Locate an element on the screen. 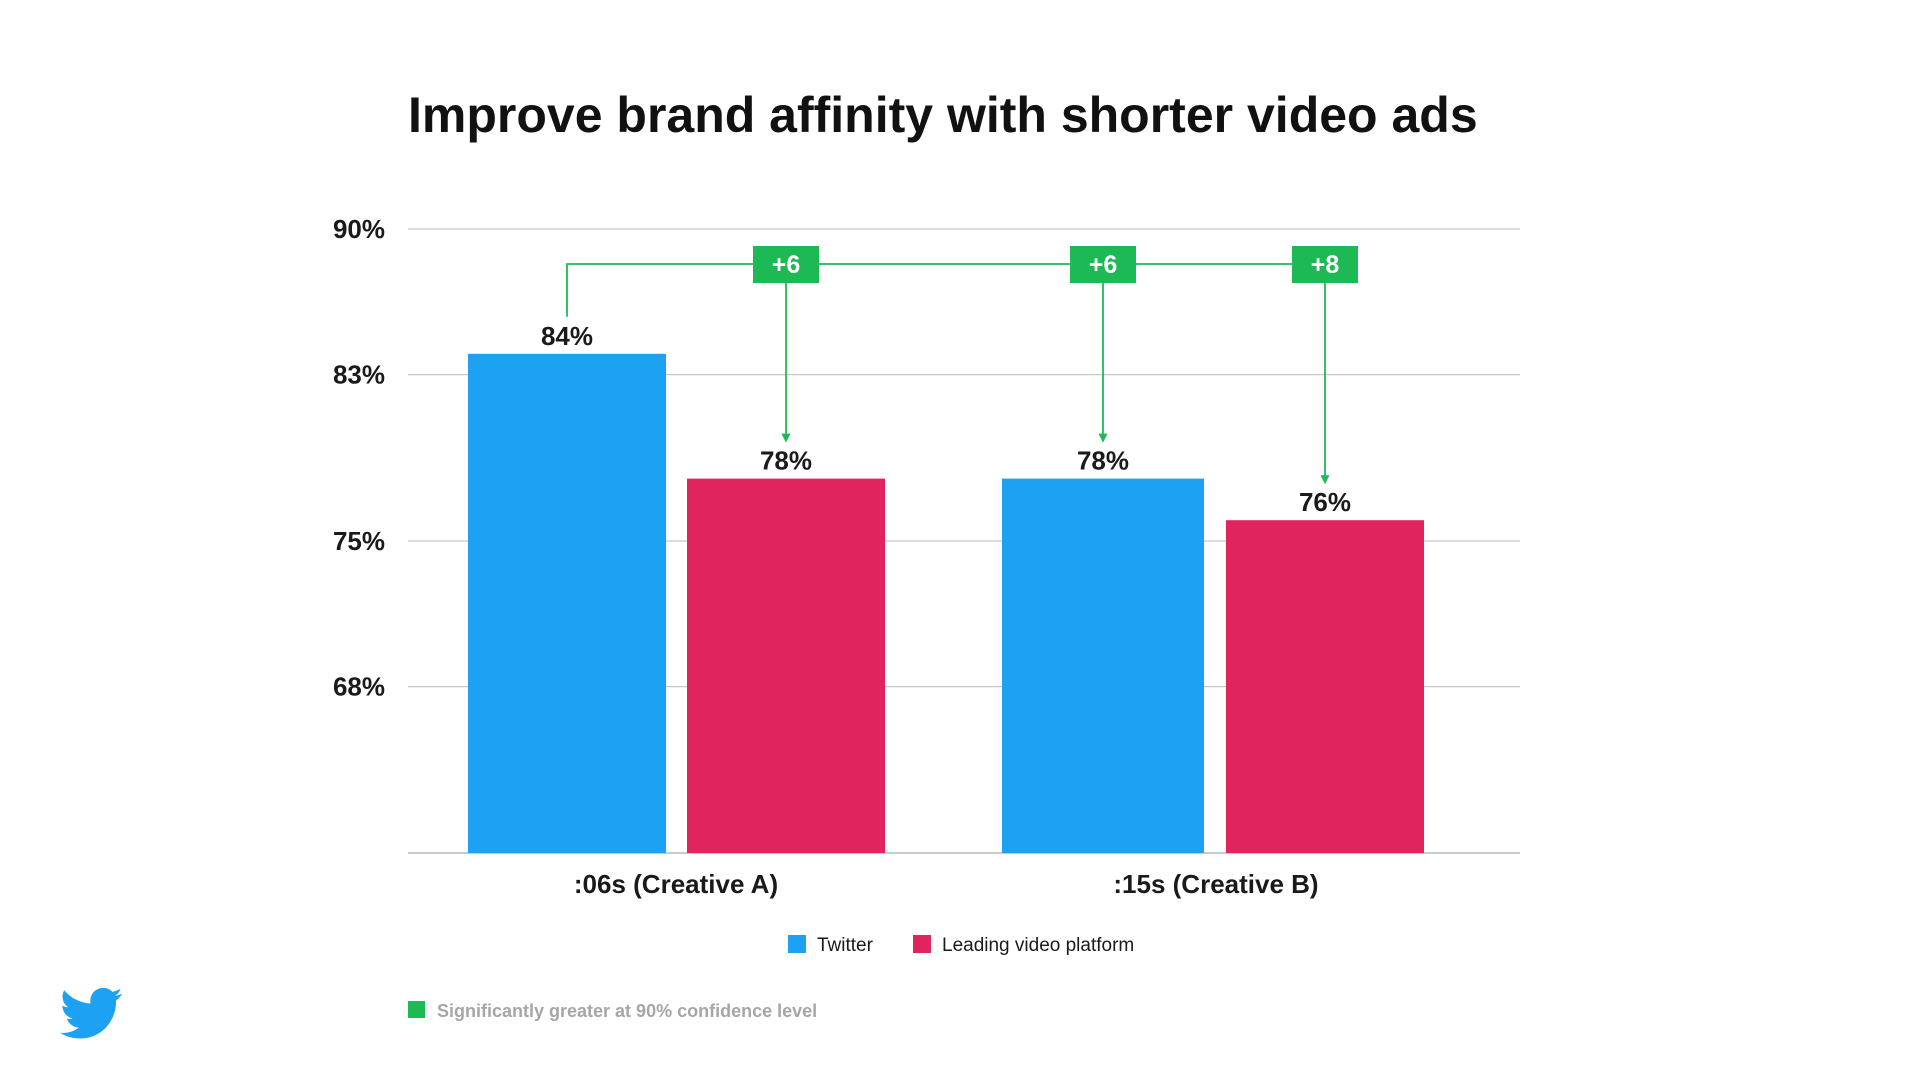 The image size is (1920, 1080). y-tick-label: 83% is located at coordinates (359, 375).